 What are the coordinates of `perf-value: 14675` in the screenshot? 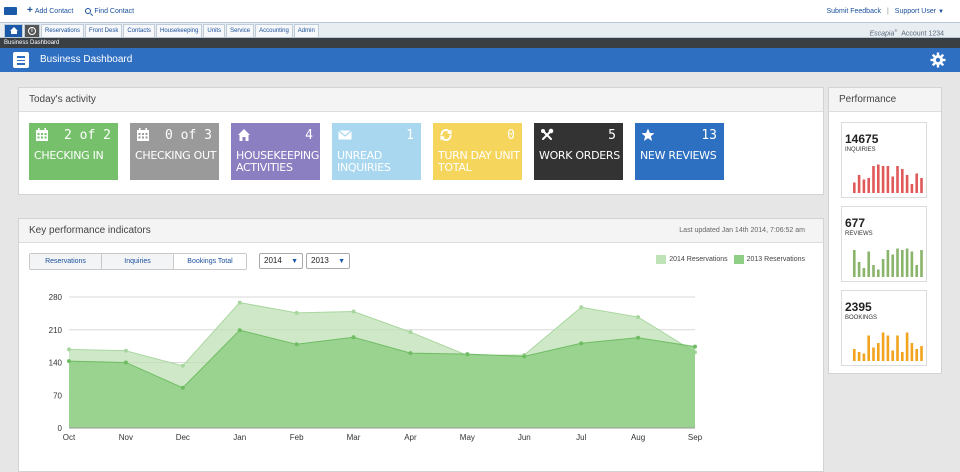 It's located at (862, 139).